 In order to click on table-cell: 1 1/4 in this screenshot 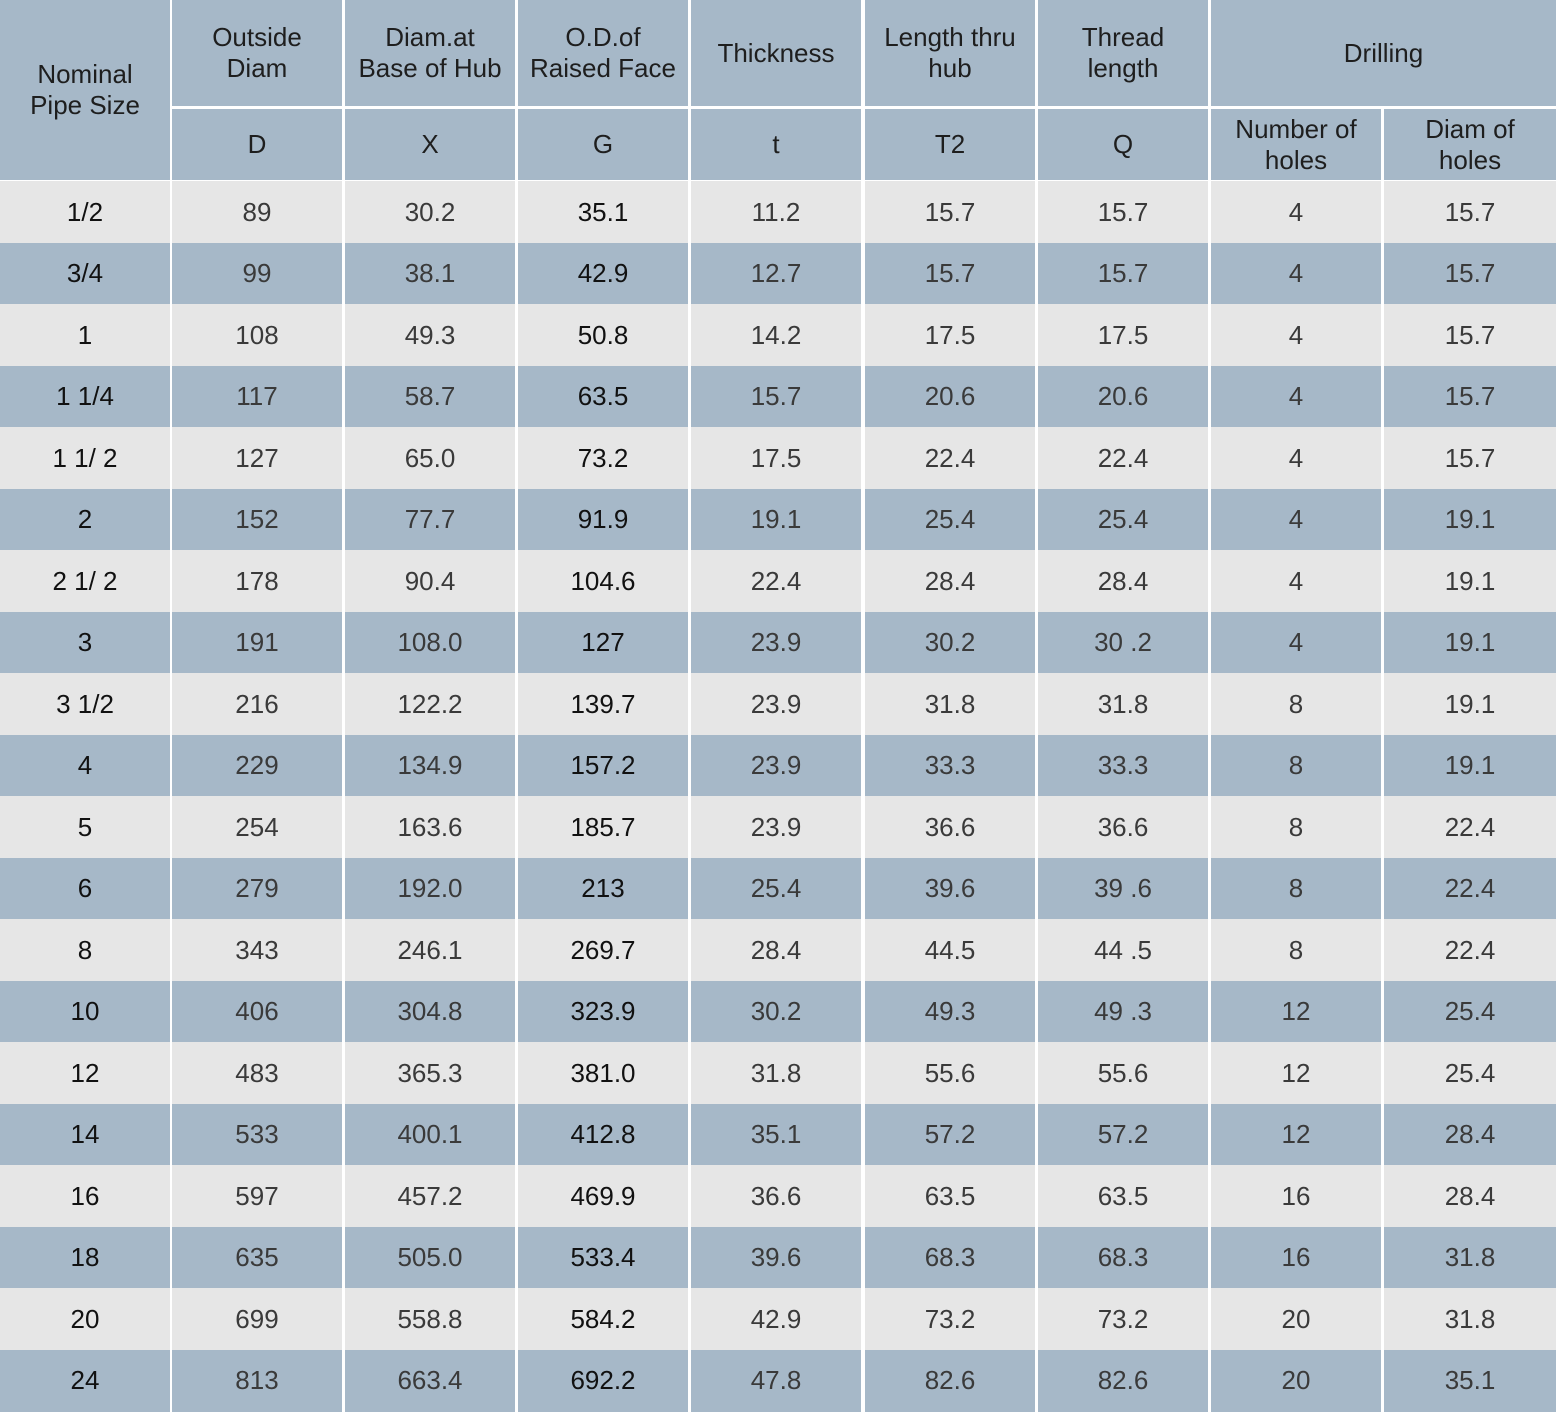, I will do `click(85, 396)`.